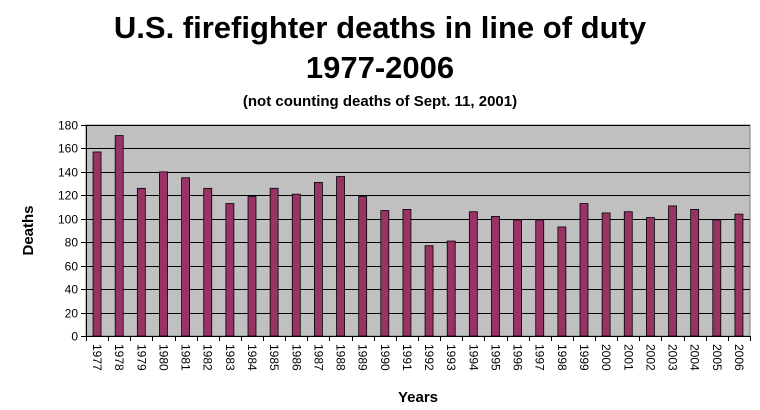  Describe the element at coordinates (186, 257) in the screenshot. I see `bar-1981` at that location.